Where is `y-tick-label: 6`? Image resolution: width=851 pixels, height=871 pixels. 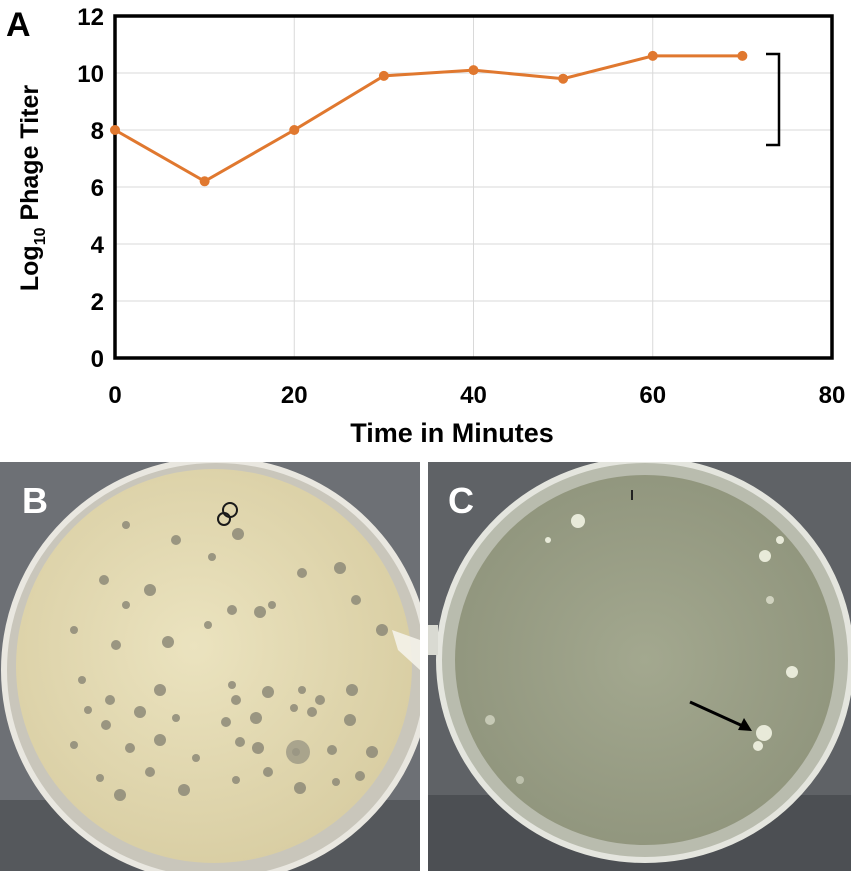 y-tick-label: 6 is located at coordinates (97, 188).